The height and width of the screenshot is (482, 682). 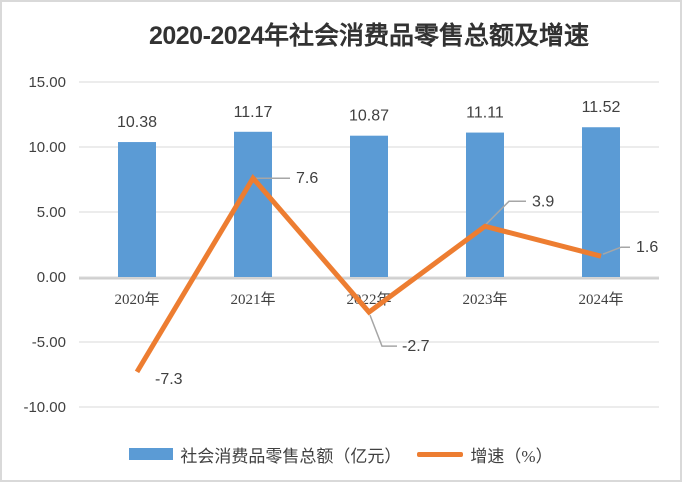 What do you see at coordinates (601, 107) in the screenshot?
I see `bar-data-label: 11.52` at bounding box center [601, 107].